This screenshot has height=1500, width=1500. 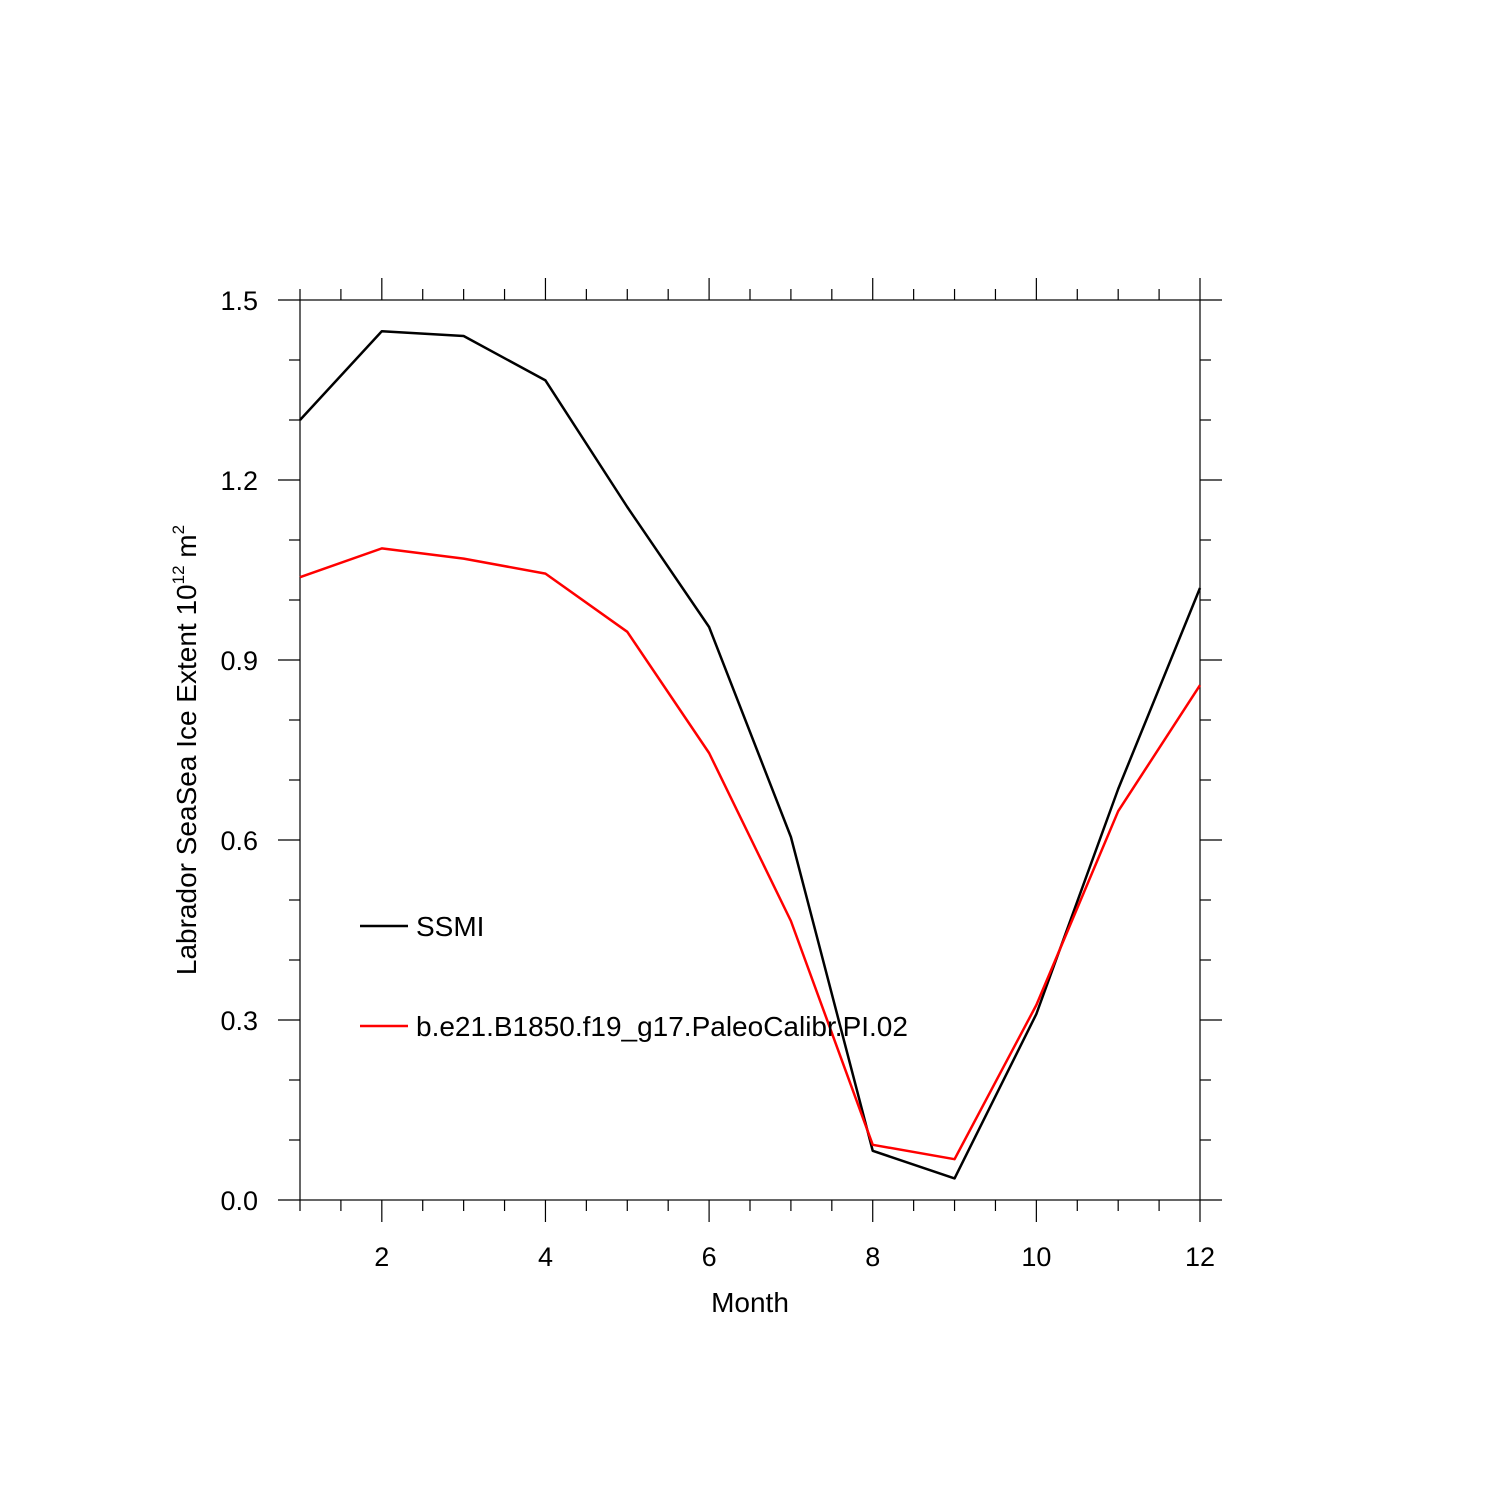 What do you see at coordinates (239, 481) in the screenshot?
I see `y-tick-label: 1.2` at bounding box center [239, 481].